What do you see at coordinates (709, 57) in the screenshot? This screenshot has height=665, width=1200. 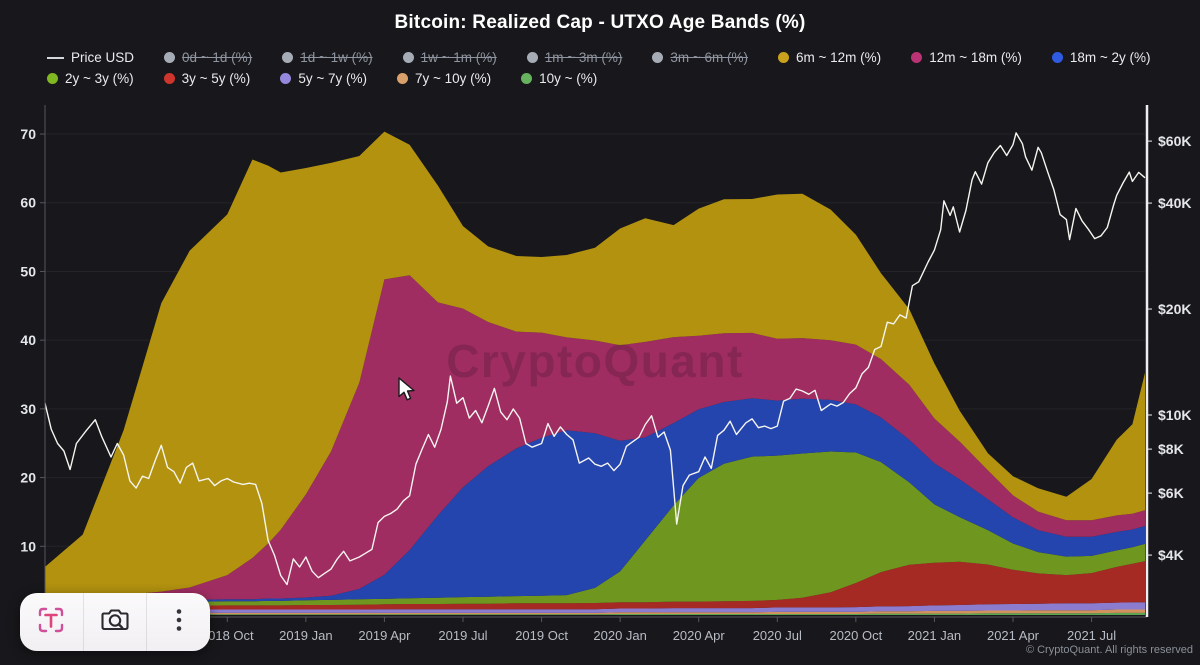 I see `legend-label: 3m ~ 6m (%)` at bounding box center [709, 57].